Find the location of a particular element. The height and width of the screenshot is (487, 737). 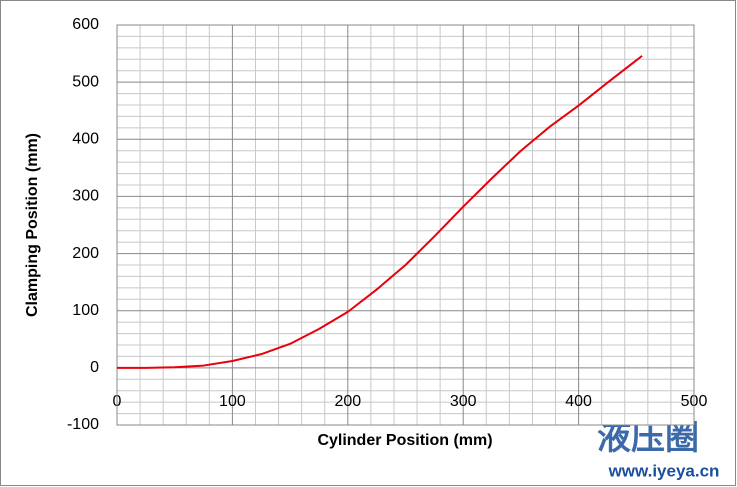

y-tick-label: -100 is located at coordinates (83, 424).